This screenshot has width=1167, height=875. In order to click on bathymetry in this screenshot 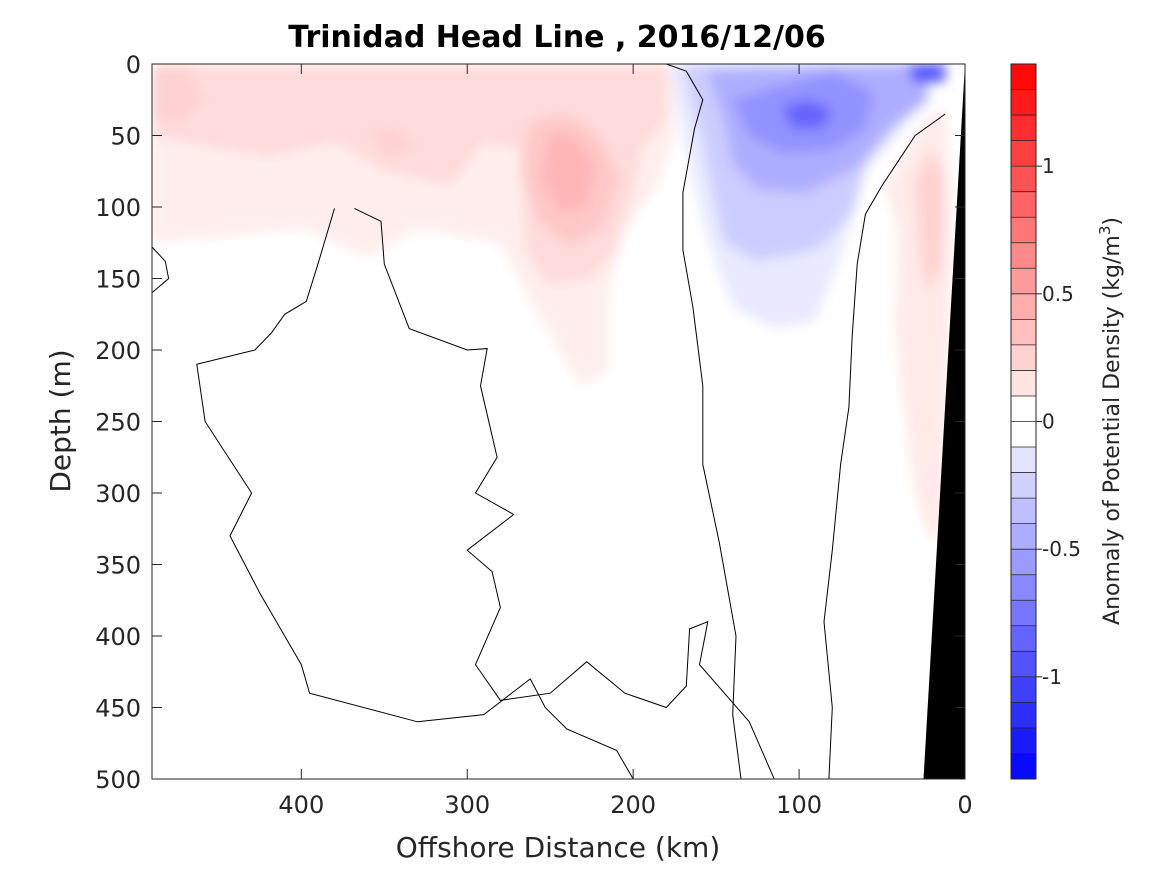, I will do `click(944, 421)`.